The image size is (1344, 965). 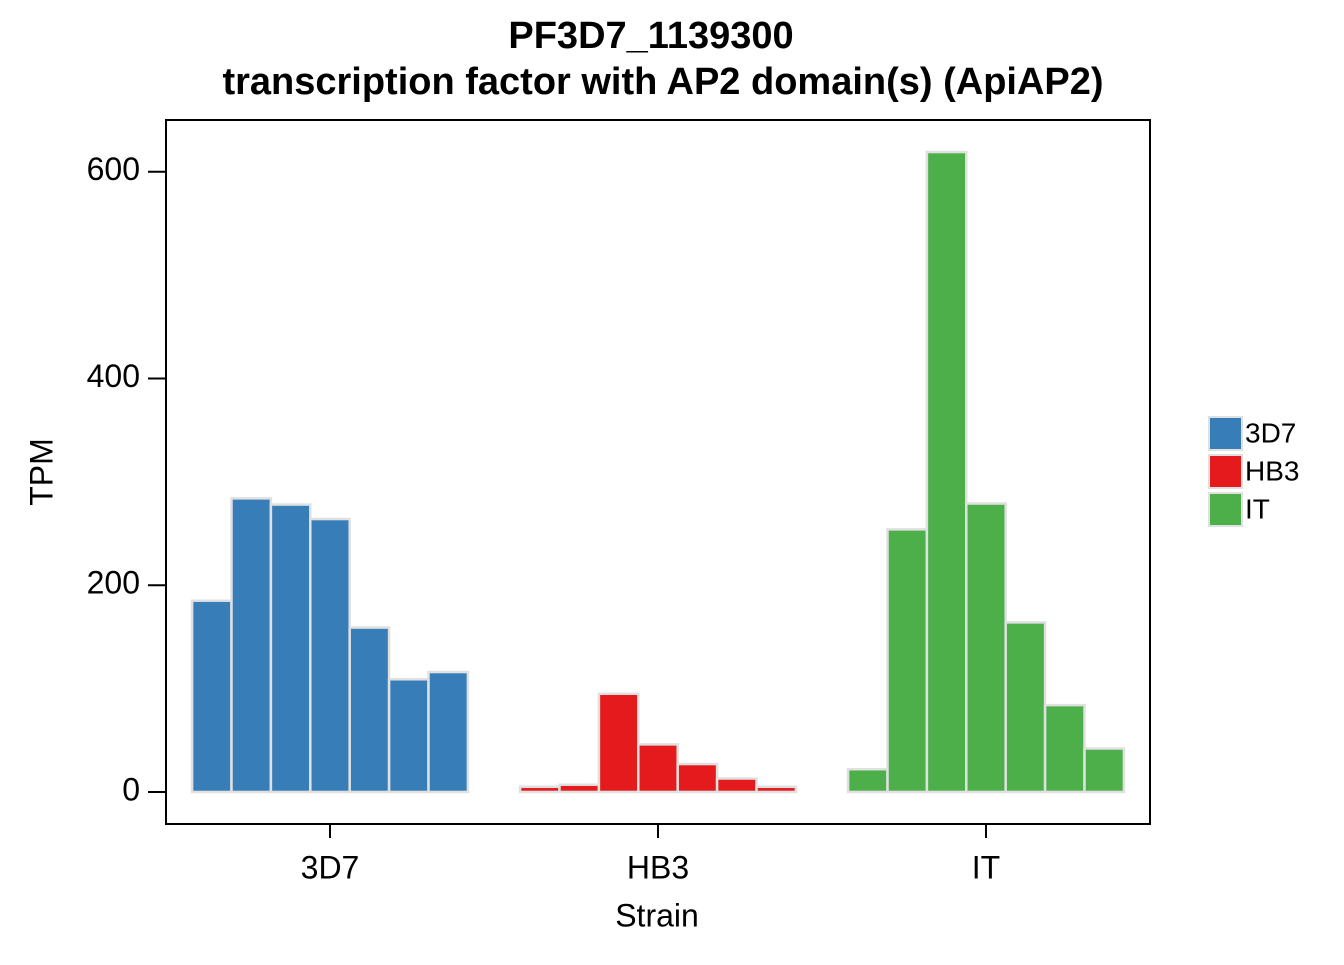 I want to click on y-tick-label: 200, so click(x=113, y=583).